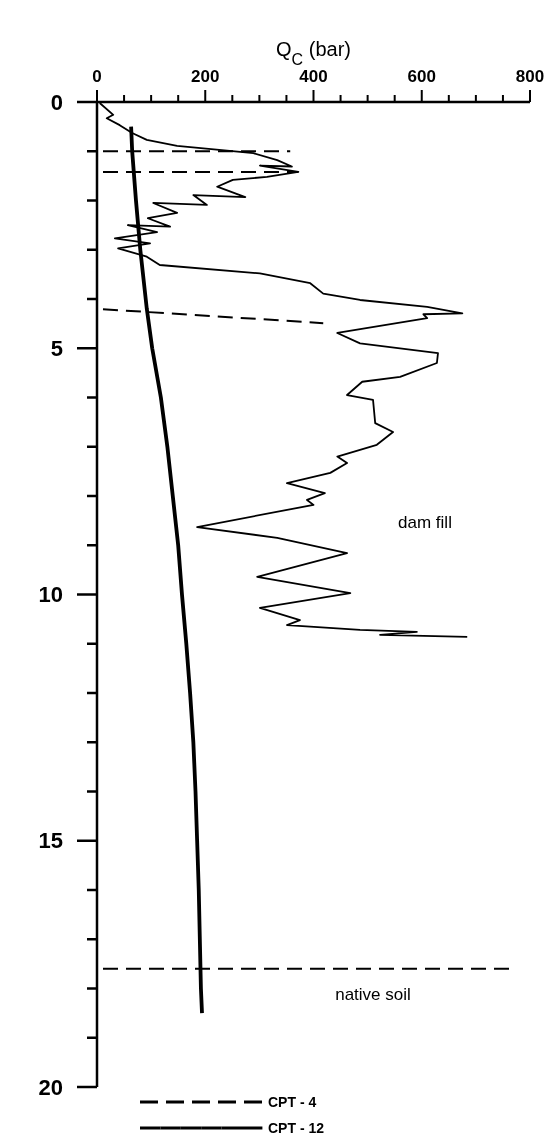 The height and width of the screenshot is (1142, 548). I want to click on y-tick-label: 15, so click(50, 841).